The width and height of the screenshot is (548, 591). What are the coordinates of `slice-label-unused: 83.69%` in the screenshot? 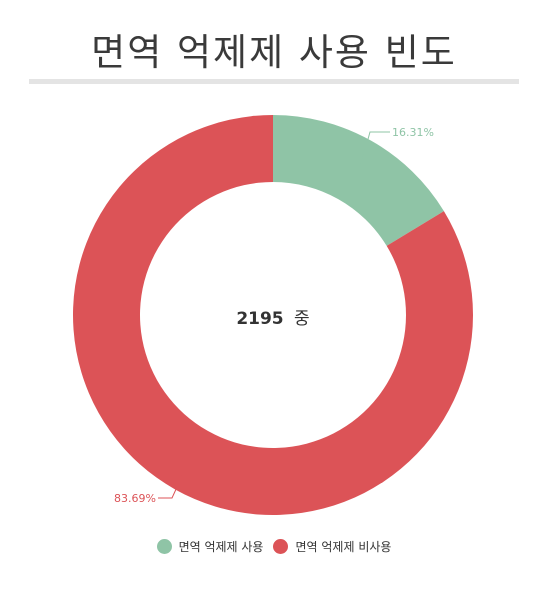 It's located at (135, 498).